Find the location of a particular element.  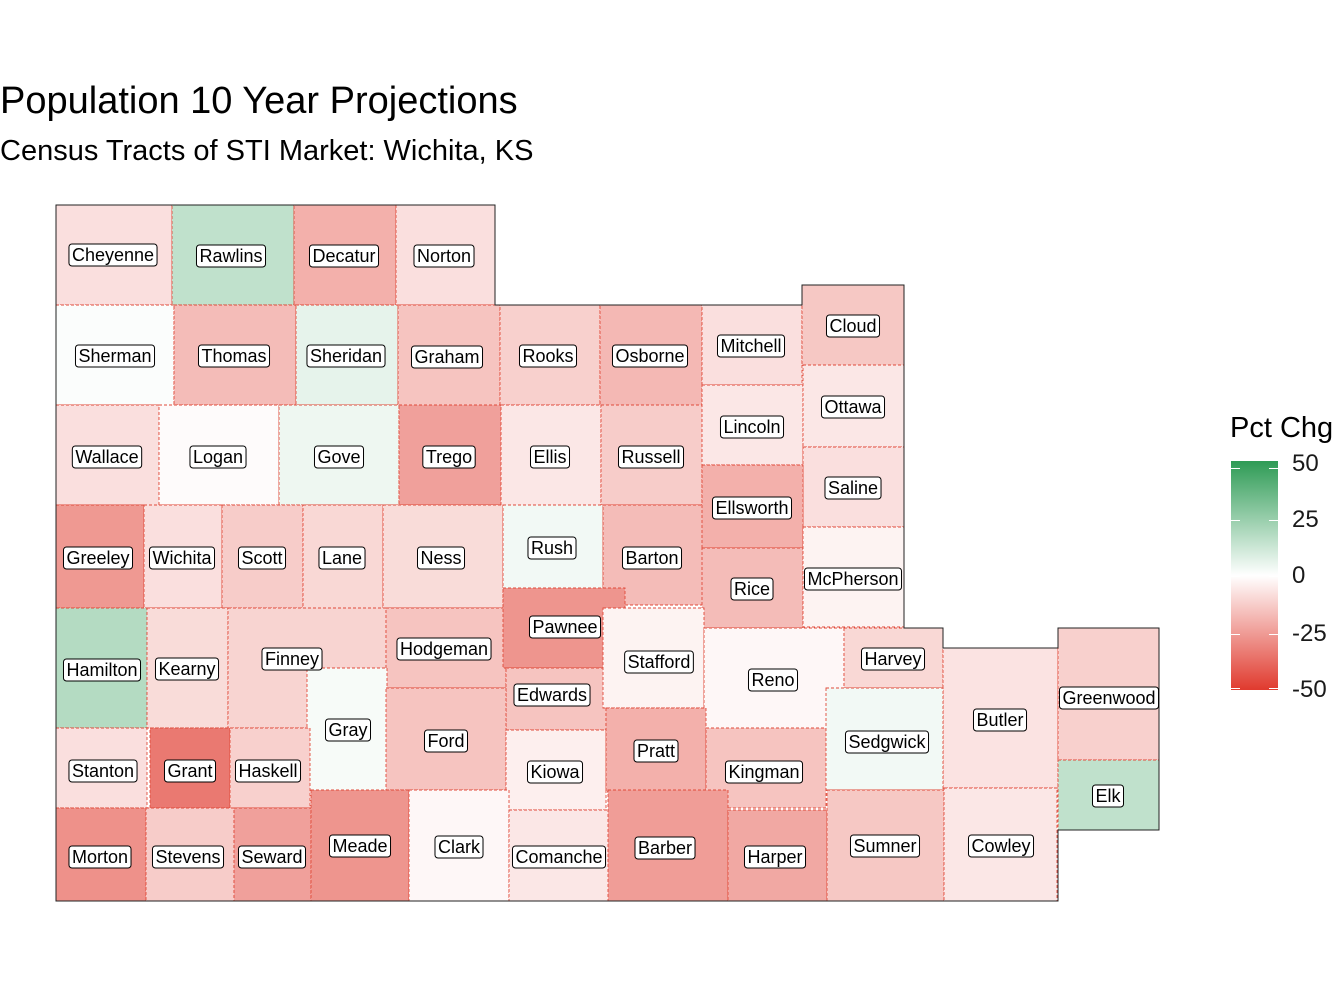

county-label-text: Edwards is located at coordinates (552, 695).